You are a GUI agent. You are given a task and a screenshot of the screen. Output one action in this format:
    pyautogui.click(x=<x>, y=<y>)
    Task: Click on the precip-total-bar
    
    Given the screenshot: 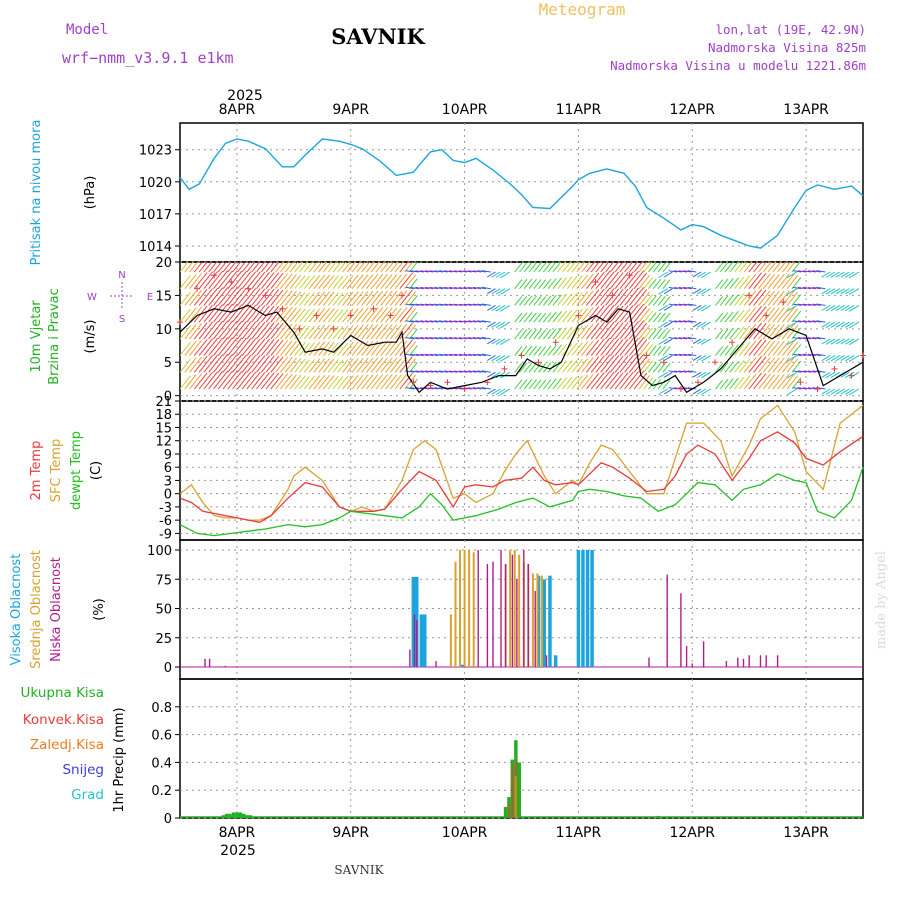 What is the action you would take?
    pyautogui.click(x=226, y=815)
    